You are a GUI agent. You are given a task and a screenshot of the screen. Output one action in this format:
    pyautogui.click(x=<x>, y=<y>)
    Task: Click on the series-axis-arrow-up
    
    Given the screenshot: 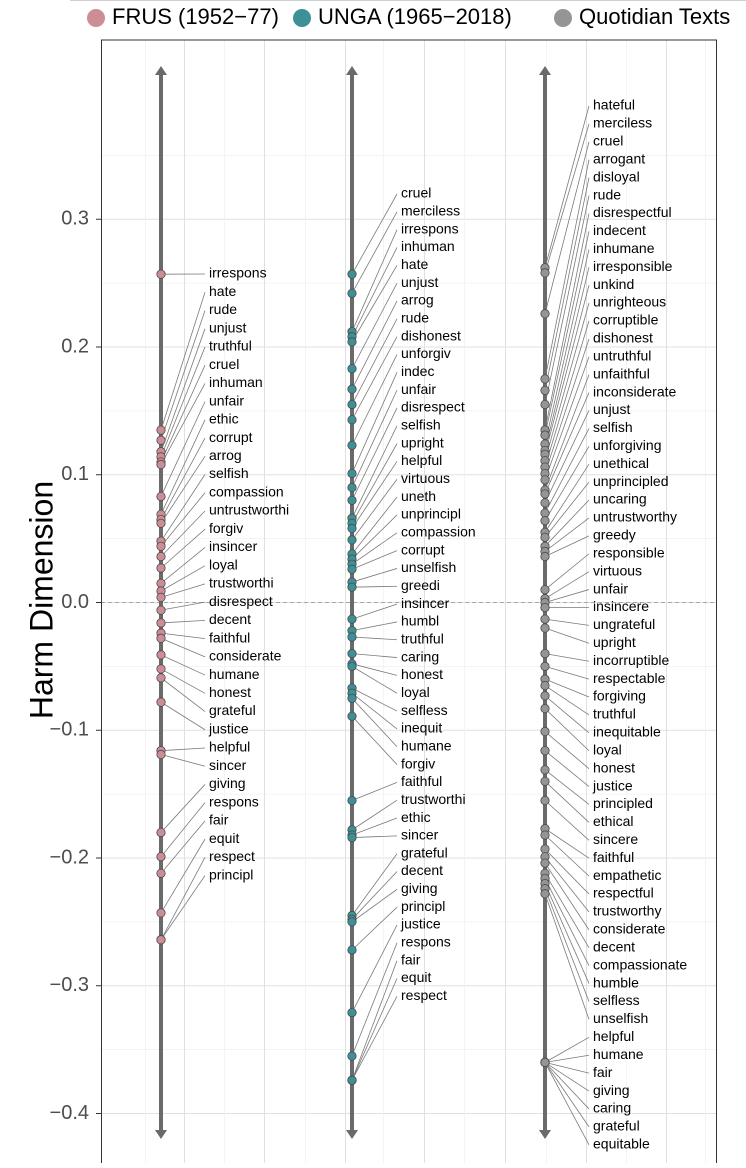 What is the action you would take?
    pyautogui.click(x=352, y=70)
    